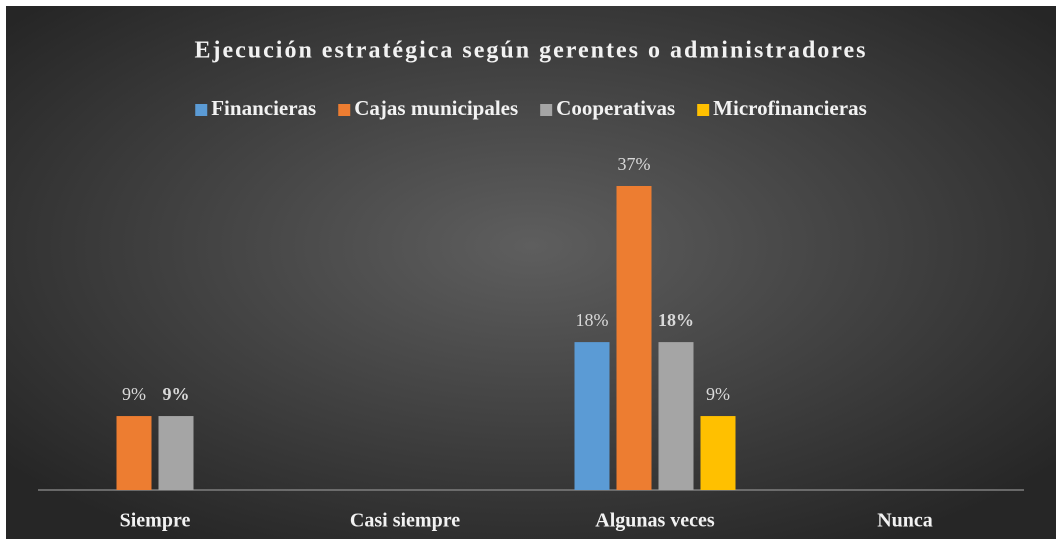 Image resolution: width=1062 pixels, height=545 pixels. What do you see at coordinates (615, 108) in the screenshot?
I see `legend-label: Cooperativas` at bounding box center [615, 108].